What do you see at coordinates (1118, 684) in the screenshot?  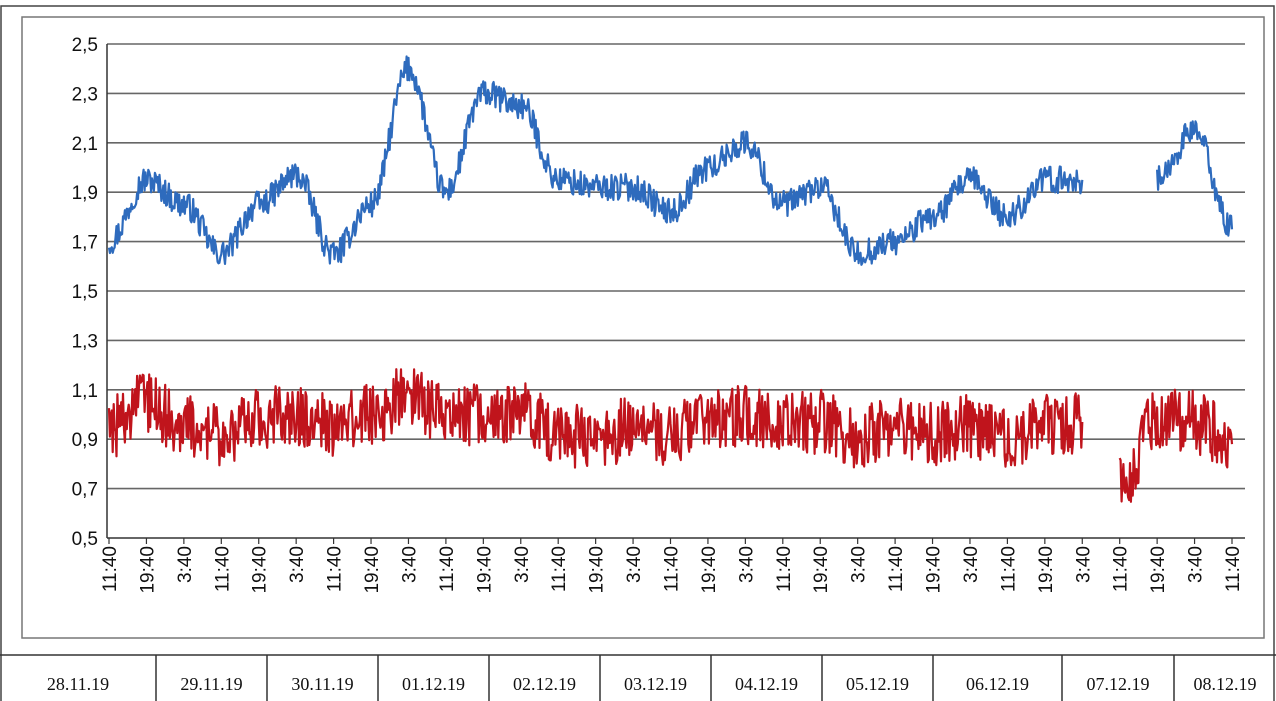 I see `date-label: 07.12.19` at bounding box center [1118, 684].